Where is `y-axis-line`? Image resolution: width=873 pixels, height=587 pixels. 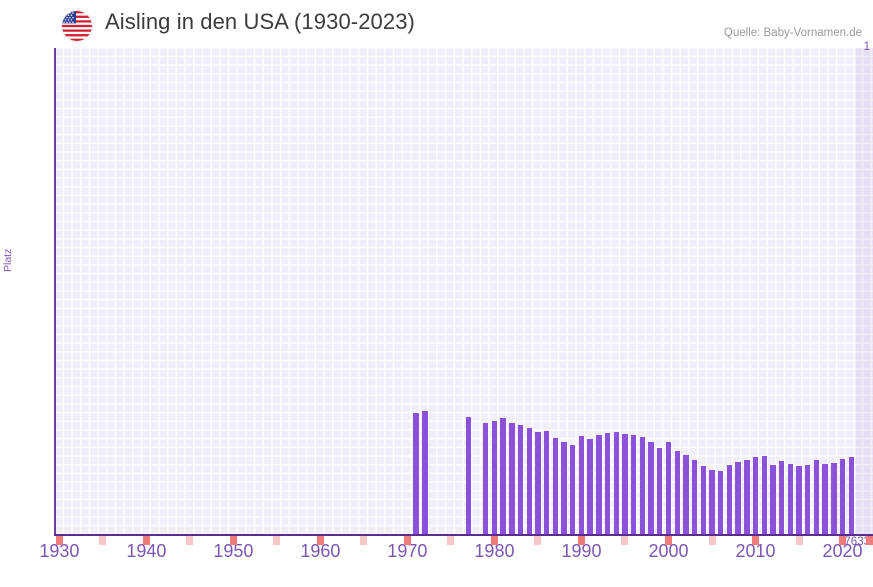 y-axis-line is located at coordinates (55, 292).